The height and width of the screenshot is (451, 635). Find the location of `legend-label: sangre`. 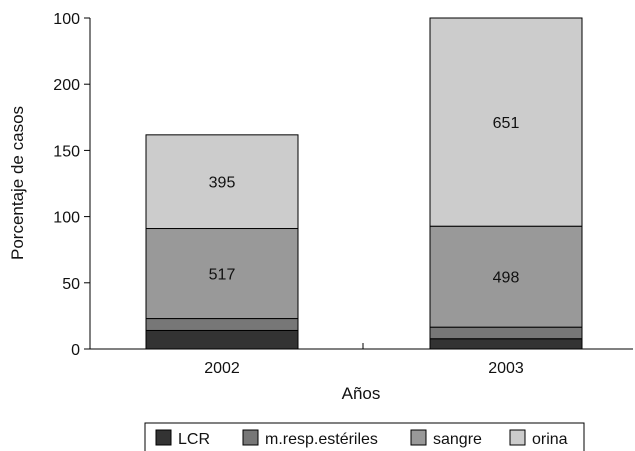

legend-label: sangre is located at coordinates (457, 439).